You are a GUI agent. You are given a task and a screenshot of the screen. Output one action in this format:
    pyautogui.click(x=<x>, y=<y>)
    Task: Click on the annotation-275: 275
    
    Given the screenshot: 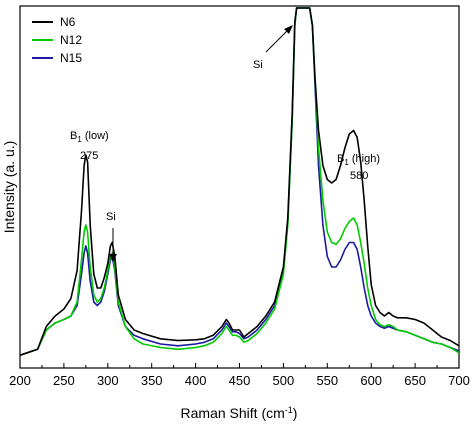 What is the action you would take?
    pyautogui.click(x=89, y=156)
    